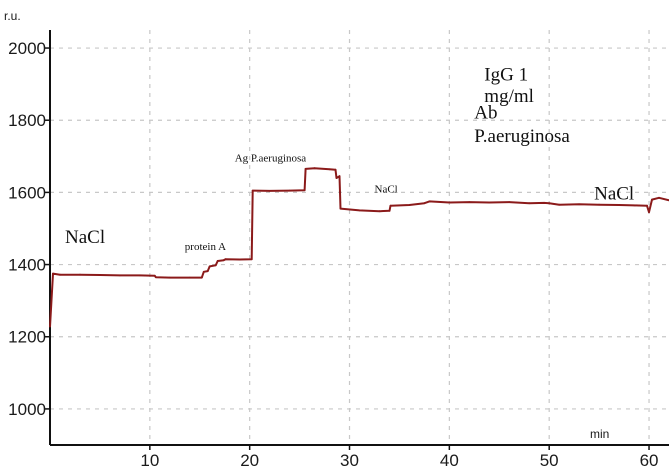 This screenshot has height=468, width=669. I want to click on annotation-nacl-1: NaCl, so click(85, 237).